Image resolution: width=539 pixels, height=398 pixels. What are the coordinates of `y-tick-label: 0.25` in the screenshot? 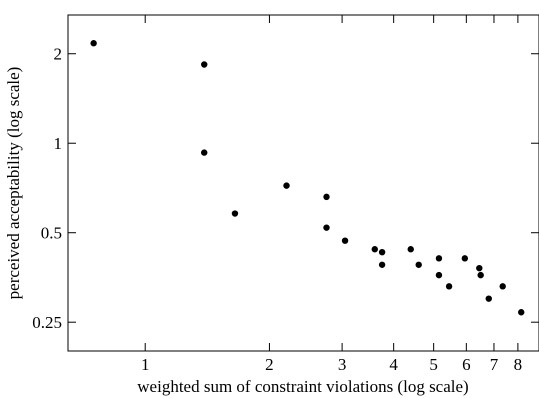 It's located at (47, 322).